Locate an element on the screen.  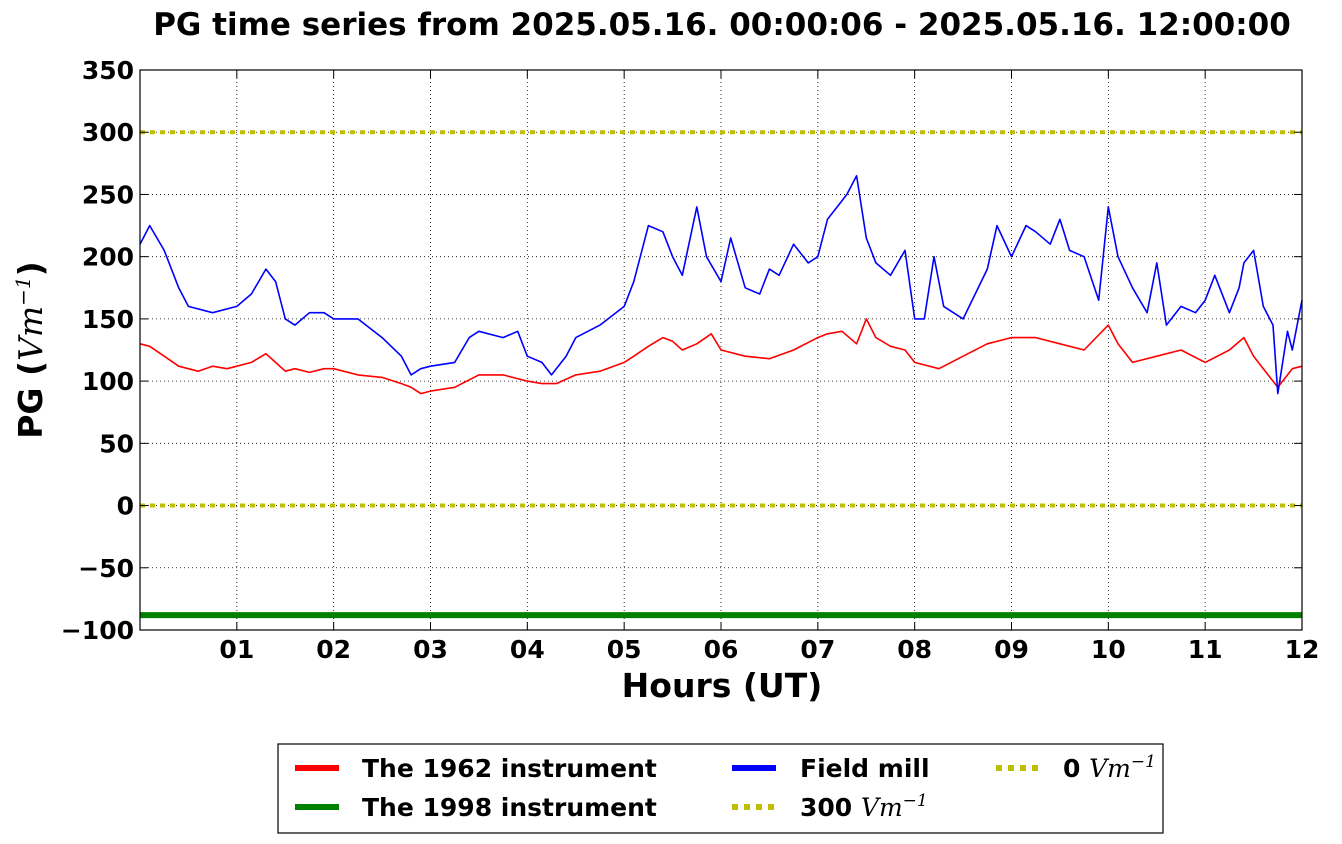
series-line-the-1962-instrument is located at coordinates (721, 356).